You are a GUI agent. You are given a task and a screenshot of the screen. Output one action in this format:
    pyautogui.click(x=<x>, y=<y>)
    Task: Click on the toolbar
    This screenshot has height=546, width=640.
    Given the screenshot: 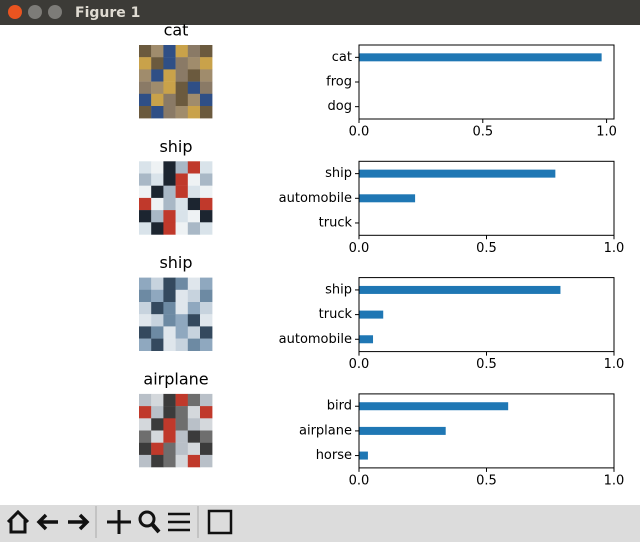 What is the action you would take?
    pyautogui.click(x=320, y=523)
    